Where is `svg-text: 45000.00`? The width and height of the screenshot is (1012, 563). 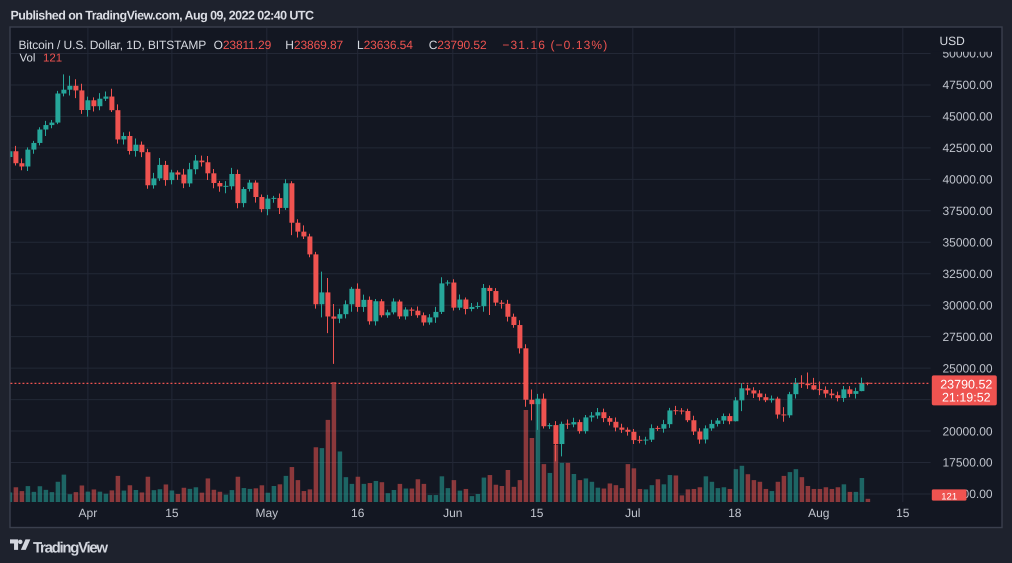 svg-text: 45000.00 is located at coordinates (968, 117).